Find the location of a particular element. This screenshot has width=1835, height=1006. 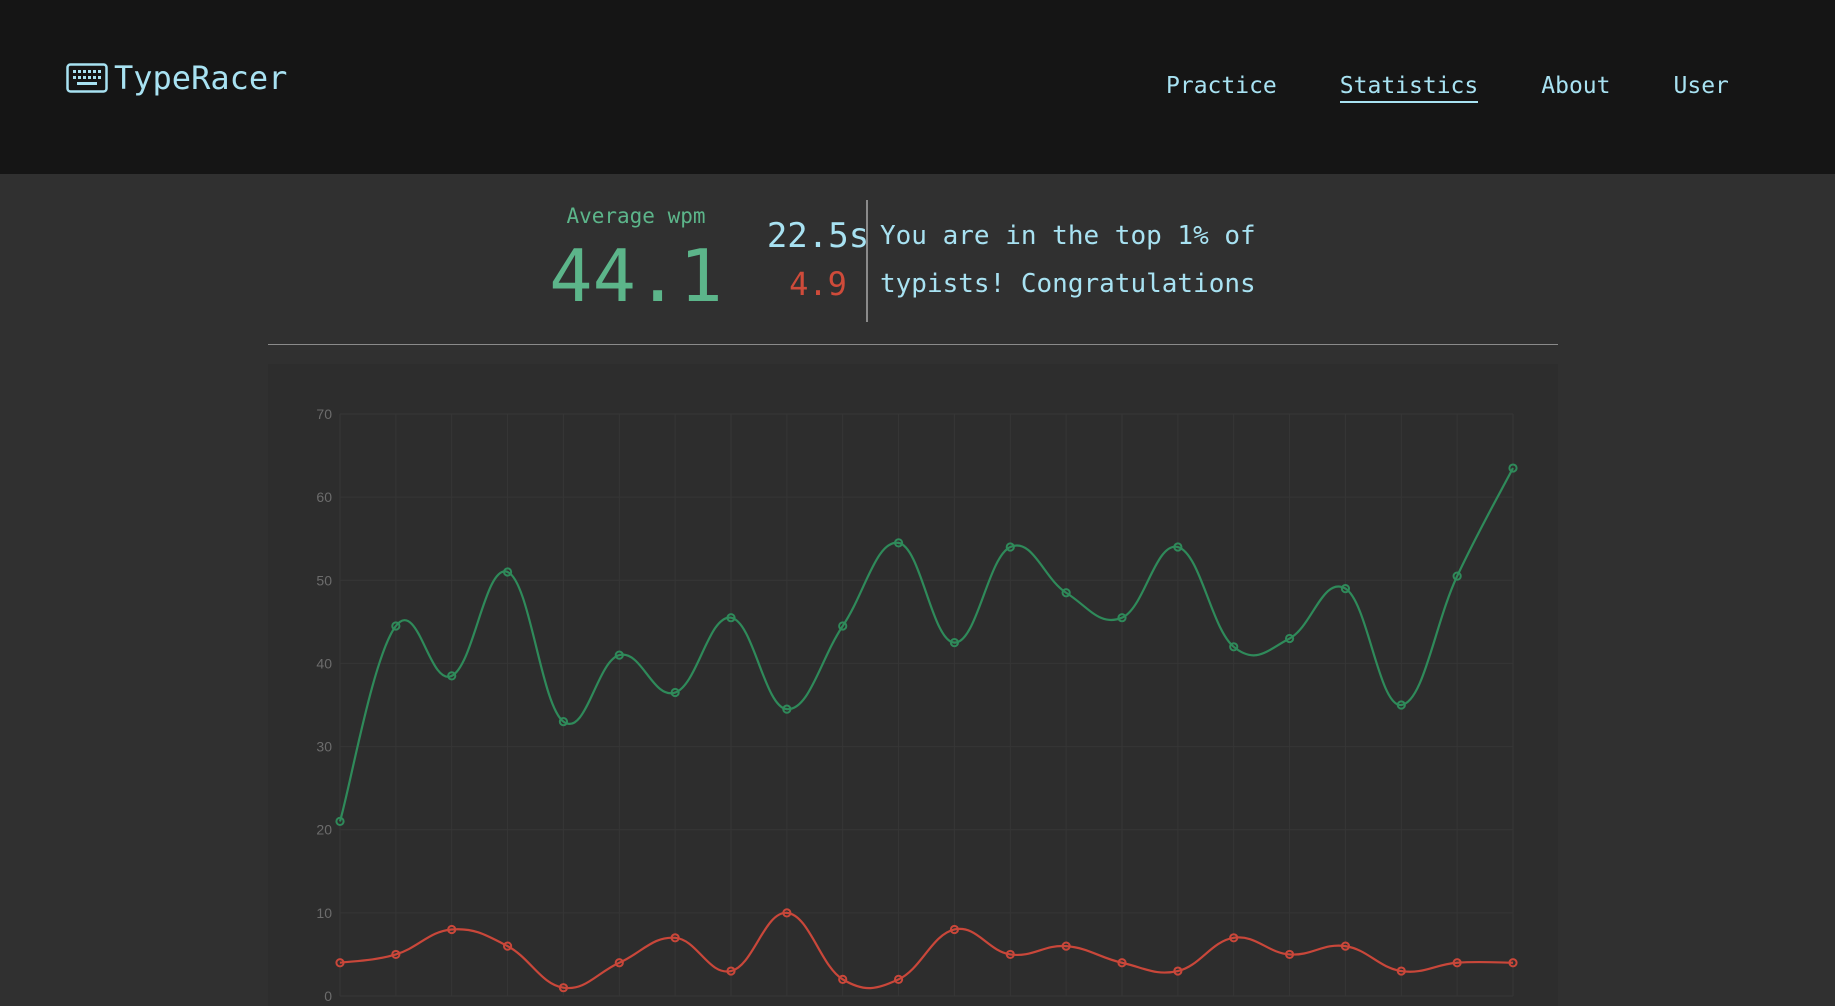

y-tick-label: 60 is located at coordinates (324, 497).